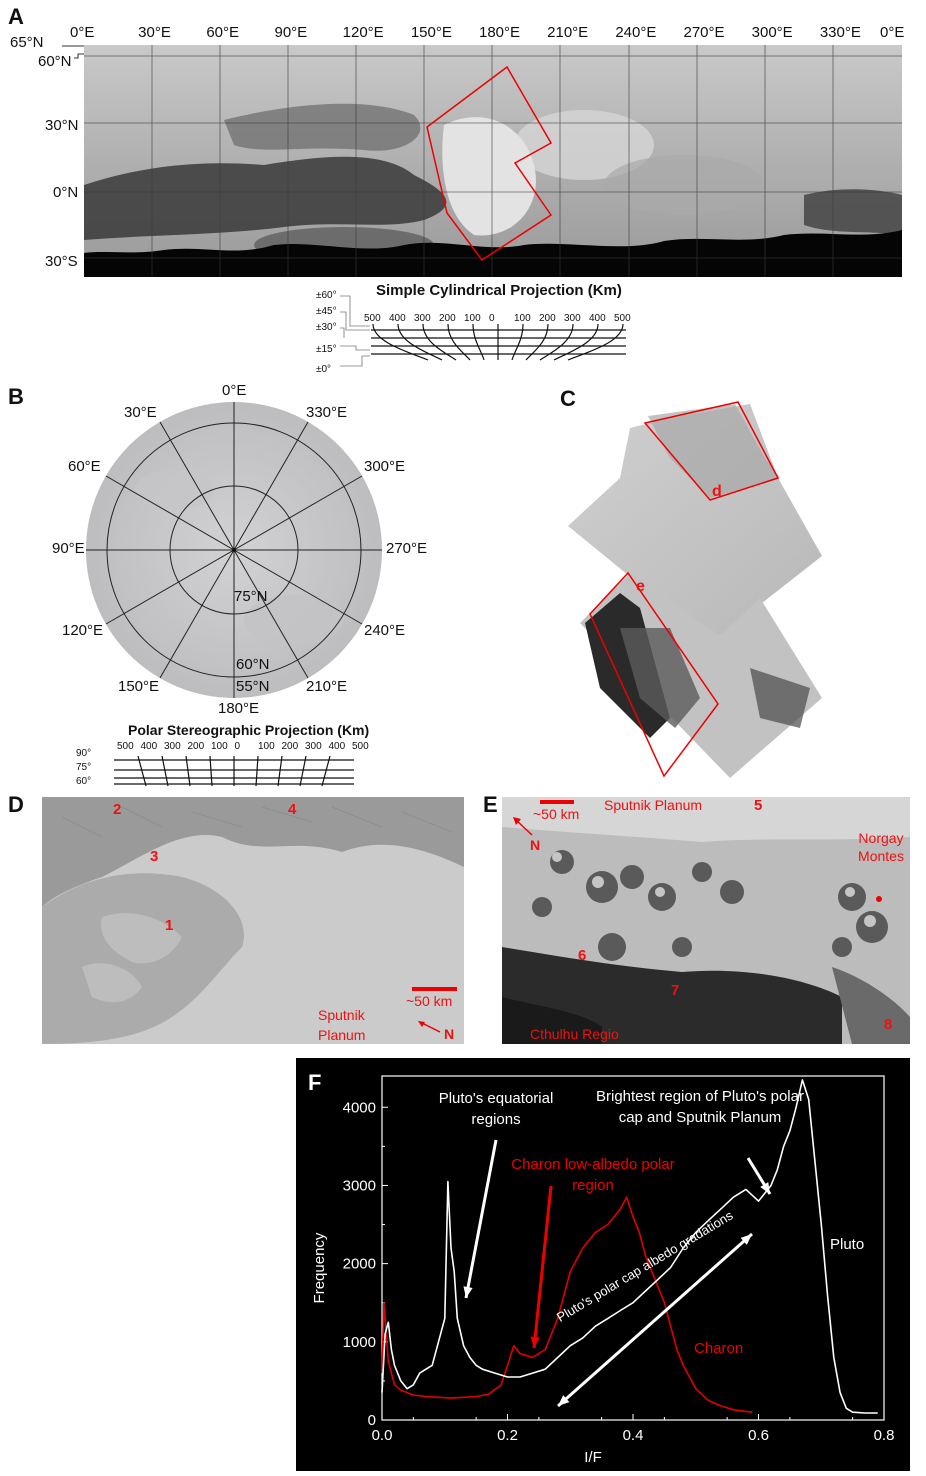  I want to click on cyl-scale-tick-1: 400, so click(397, 318).